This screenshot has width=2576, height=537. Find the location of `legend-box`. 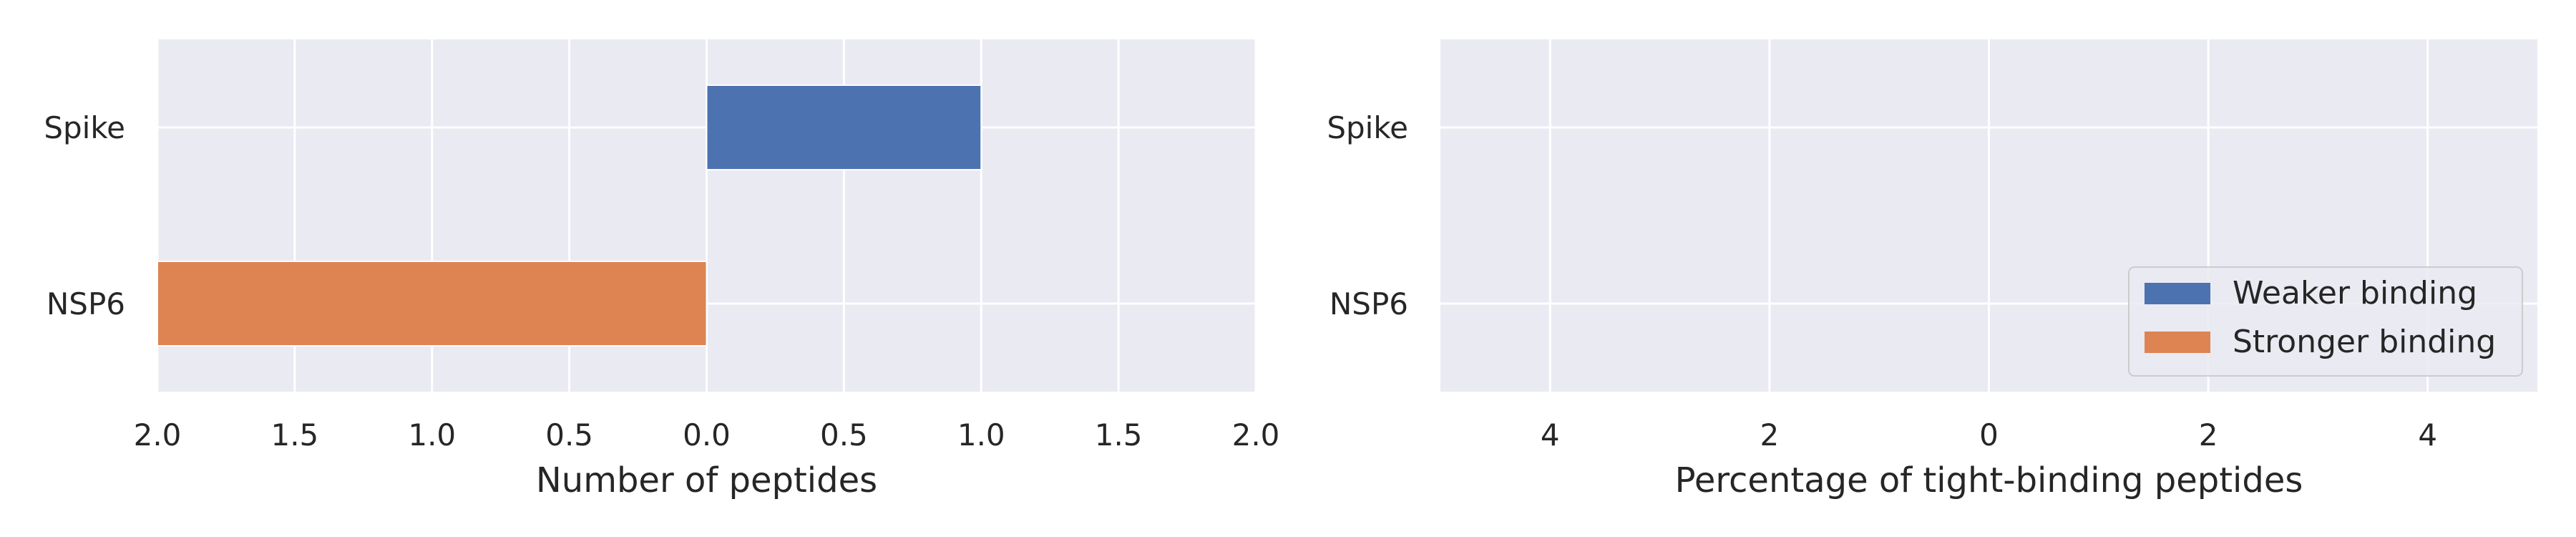

legend-box is located at coordinates (2325, 321).